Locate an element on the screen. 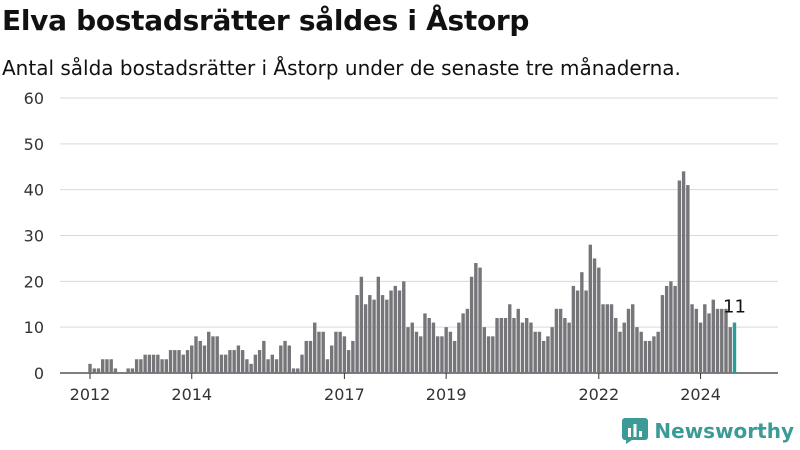 This screenshot has height=450, width=800. y-axis: 0 10 20 30 40 50 60 is located at coordinates (34, 236).